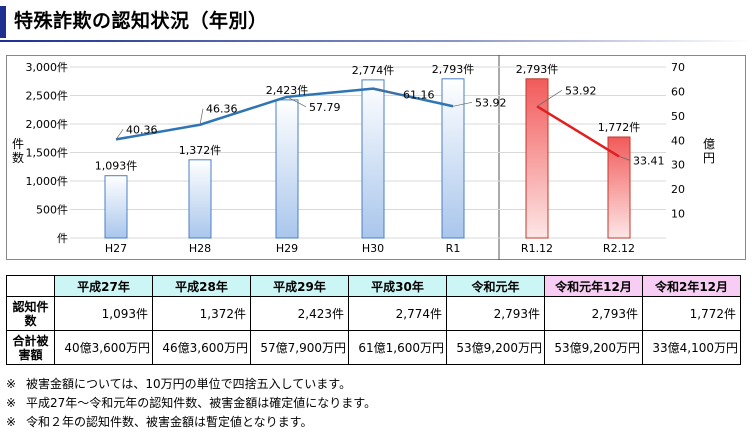 The image size is (752, 436). What do you see at coordinates (678, 165) in the screenshot?
I see `y2-tick-label: 30` at bounding box center [678, 165].